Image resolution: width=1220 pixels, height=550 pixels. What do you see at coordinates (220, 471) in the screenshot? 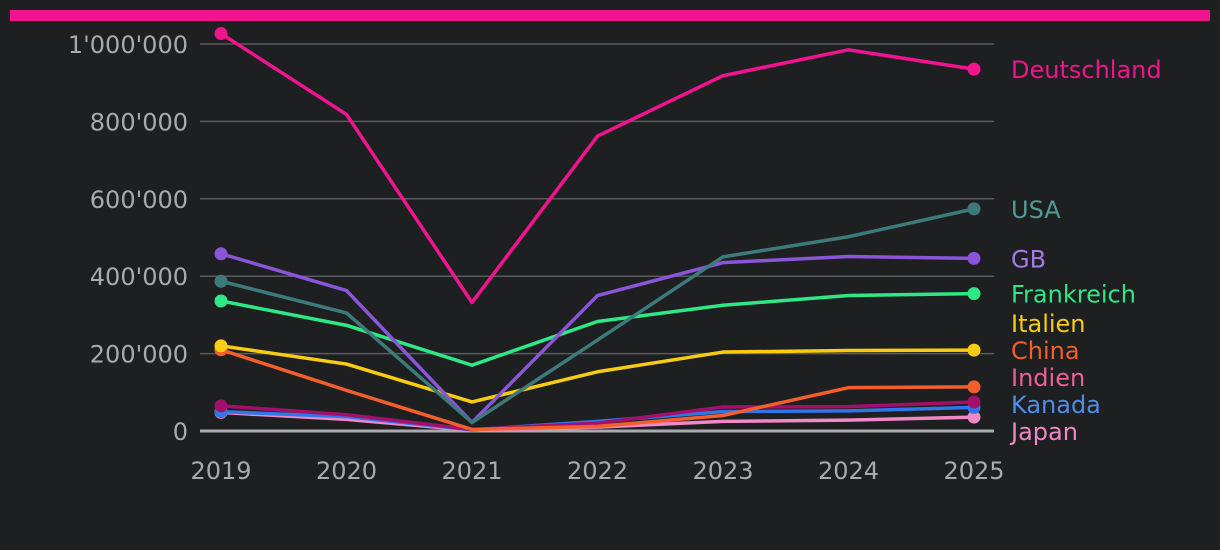
I see `x-tick-label: 2019` at bounding box center [220, 471].